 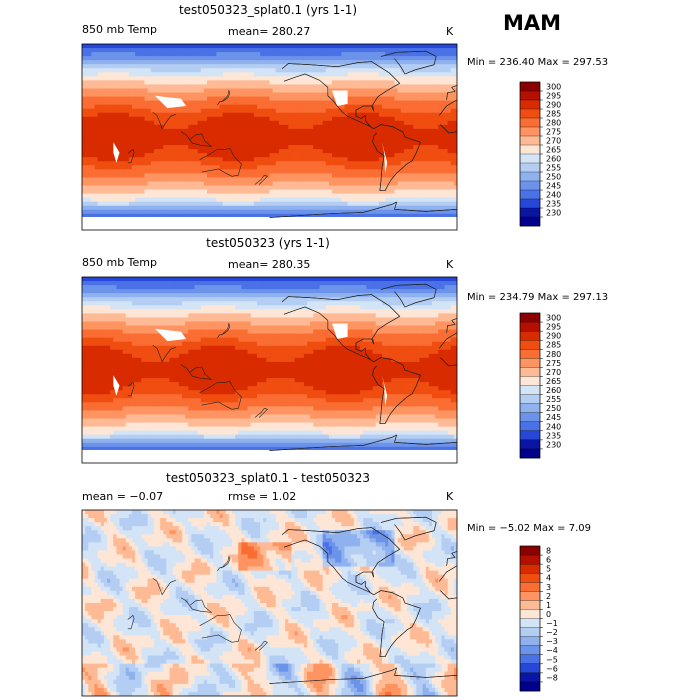 I want to click on colorbar-level-label: 230, so click(x=553, y=213).